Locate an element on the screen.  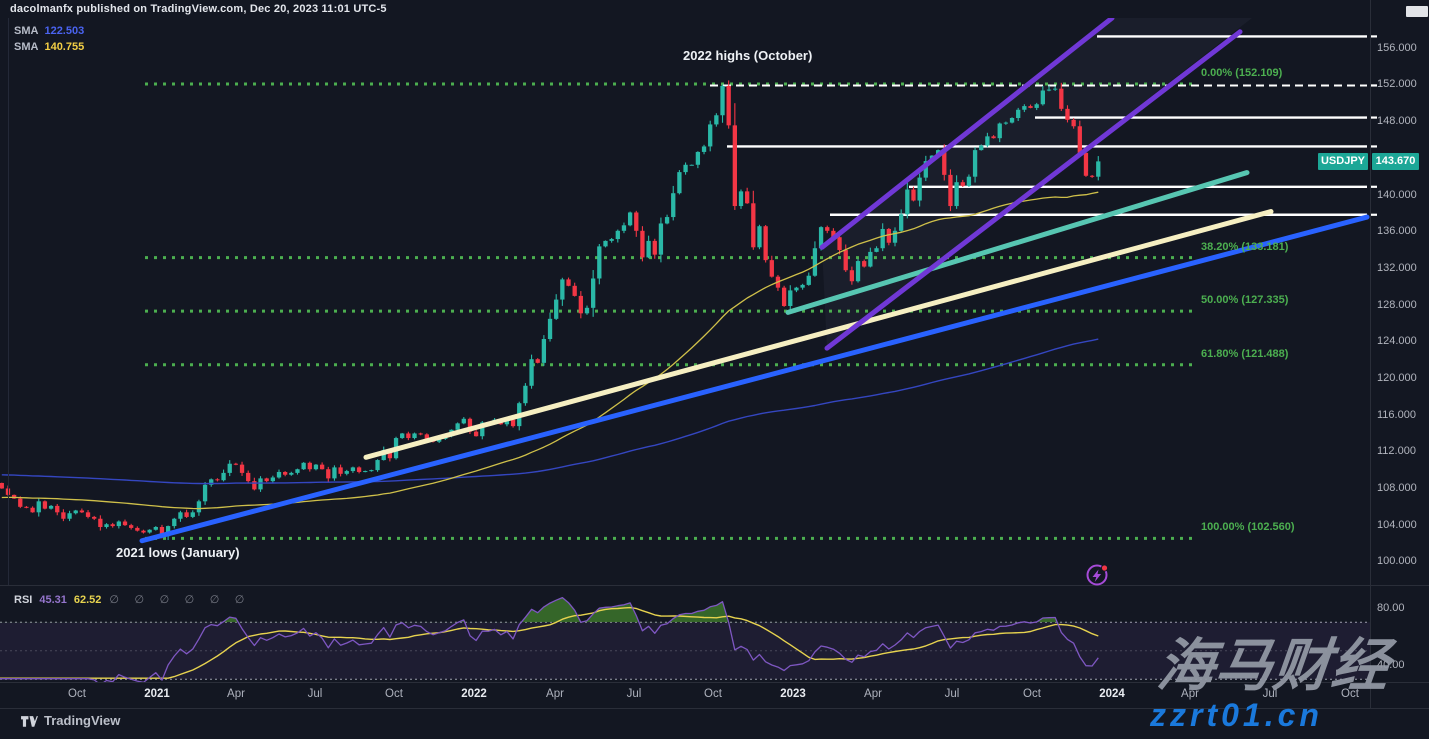
tradingview-logo-icon is located at coordinates (29, 725).